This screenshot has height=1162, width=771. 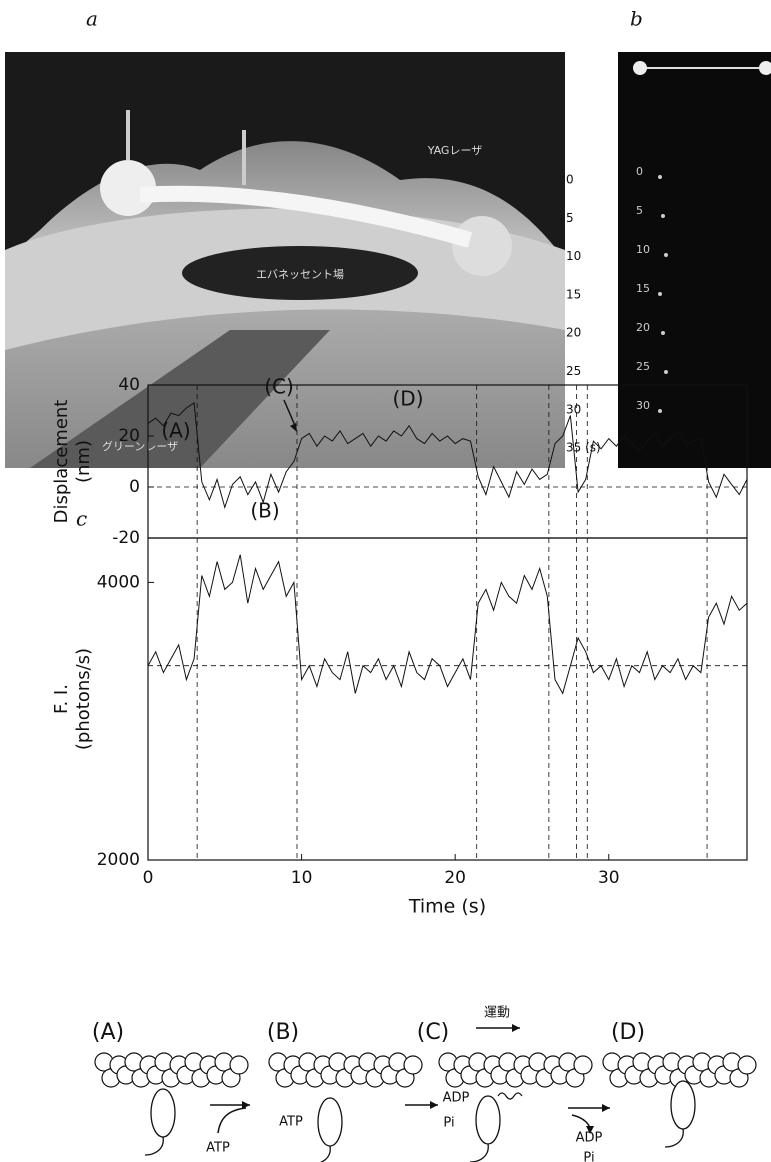 What do you see at coordinates (570, 180) in the screenshot?
I see `time-label: 0` at bounding box center [570, 180].